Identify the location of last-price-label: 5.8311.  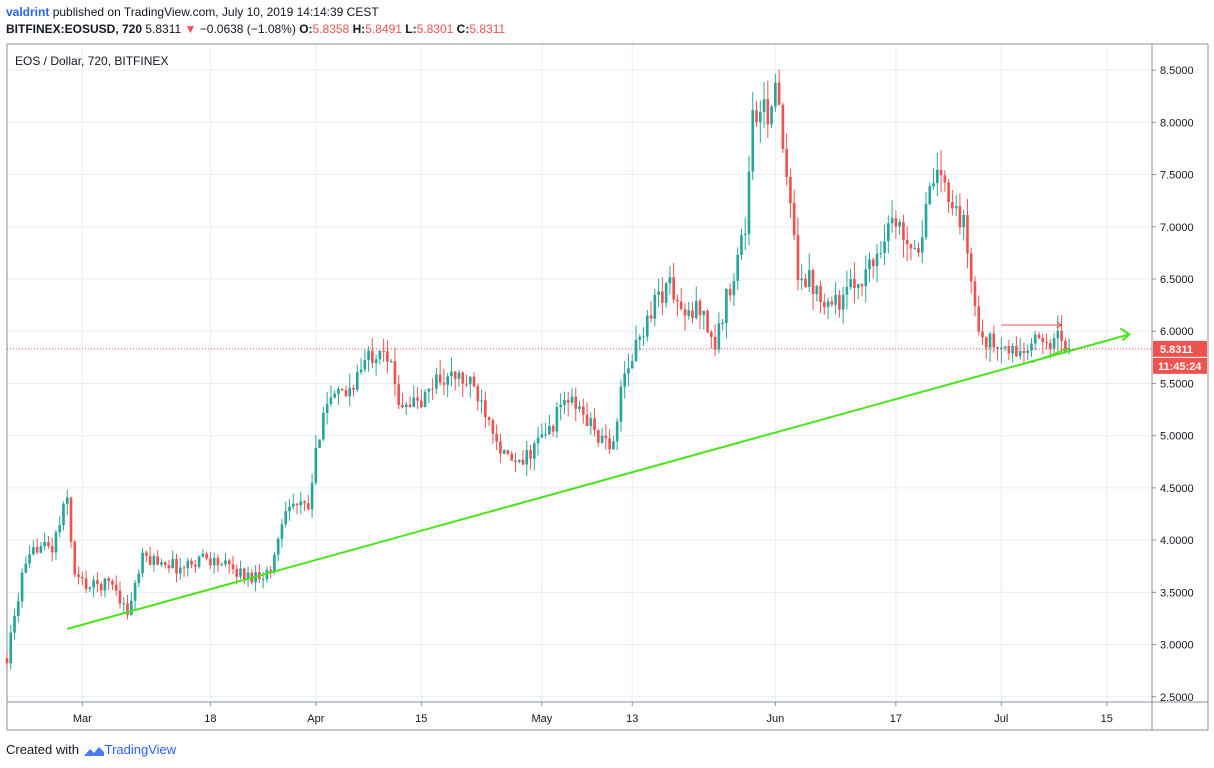
(1176, 350).